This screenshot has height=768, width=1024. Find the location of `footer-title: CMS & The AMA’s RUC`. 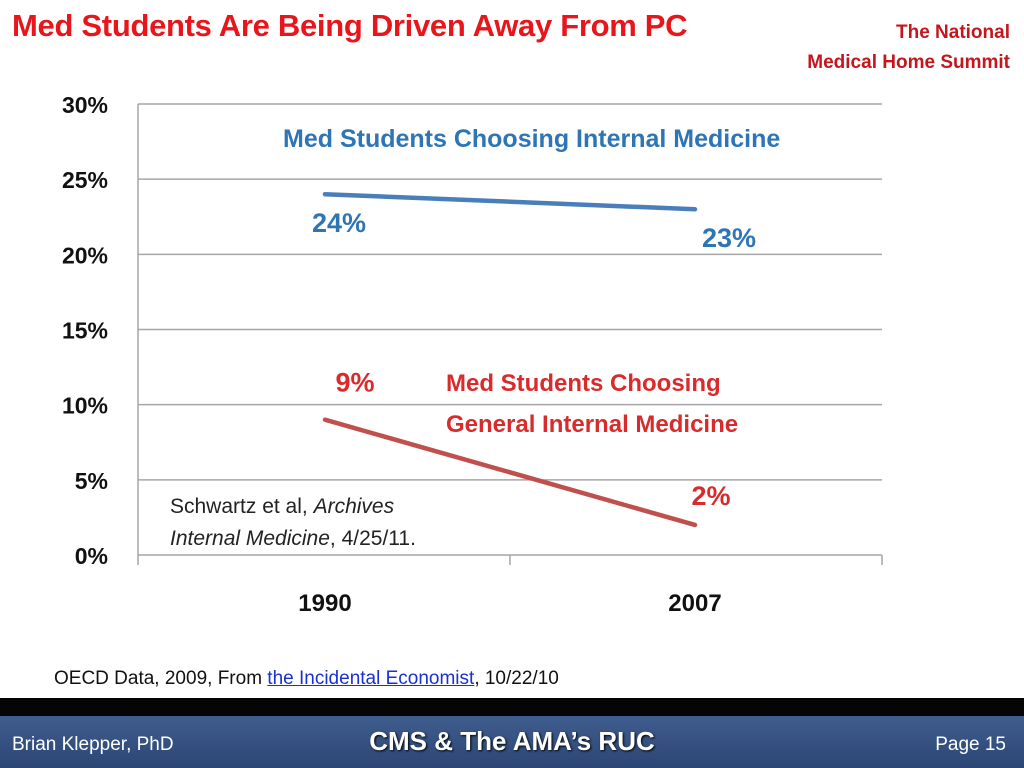

footer-title: CMS & The AMA’s RUC is located at coordinates (512, 741).